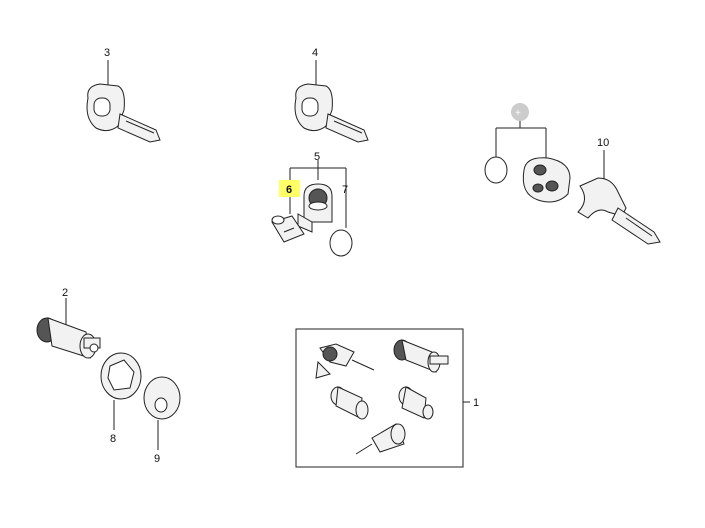 This screenshot has width=705, height=528. Describe the element at coordinates (317, 157) in the screenshot. I see `callout-5: 5` at that location.